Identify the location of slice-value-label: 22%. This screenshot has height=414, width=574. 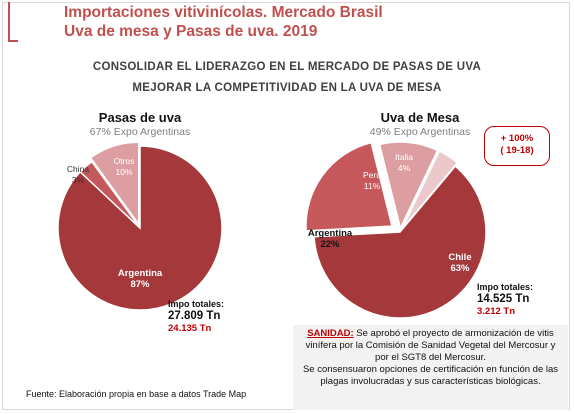
(330, 244).